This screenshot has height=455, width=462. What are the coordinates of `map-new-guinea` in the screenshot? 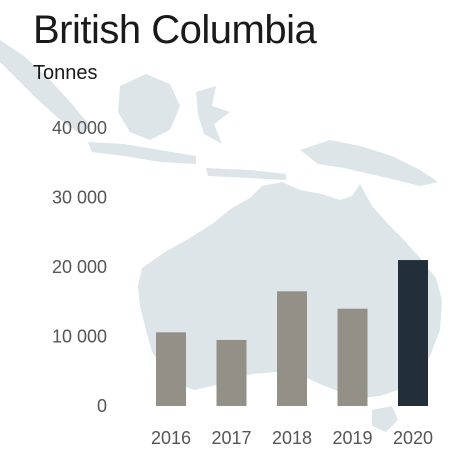 It's located at (369, 163).